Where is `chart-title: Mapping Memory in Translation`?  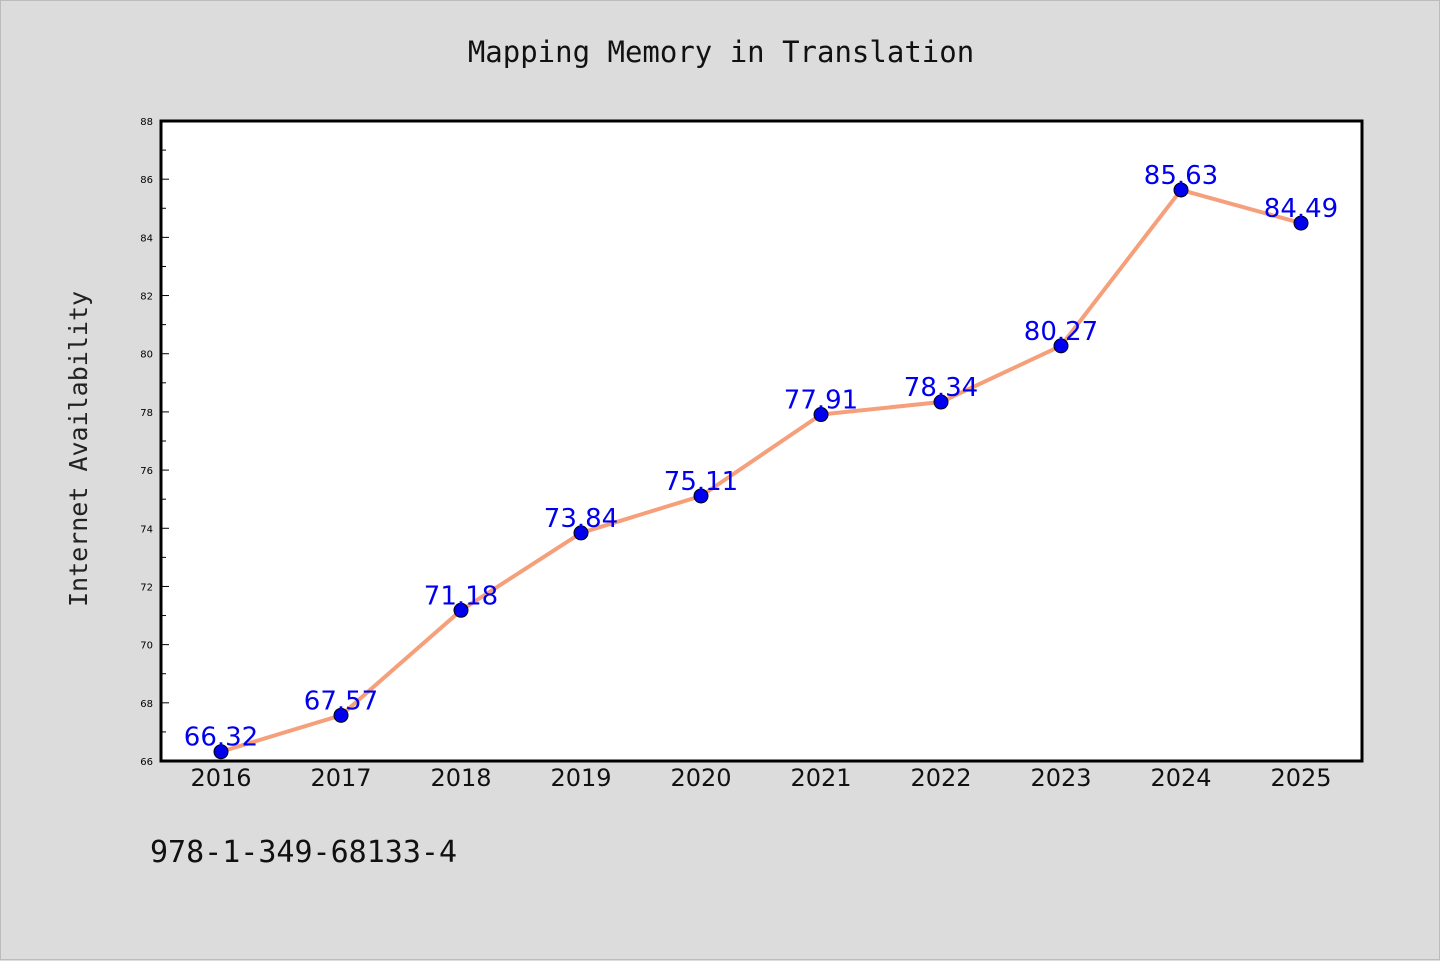
chart-title: Mapping Memory in Translation is located at coordinates (721, 52).